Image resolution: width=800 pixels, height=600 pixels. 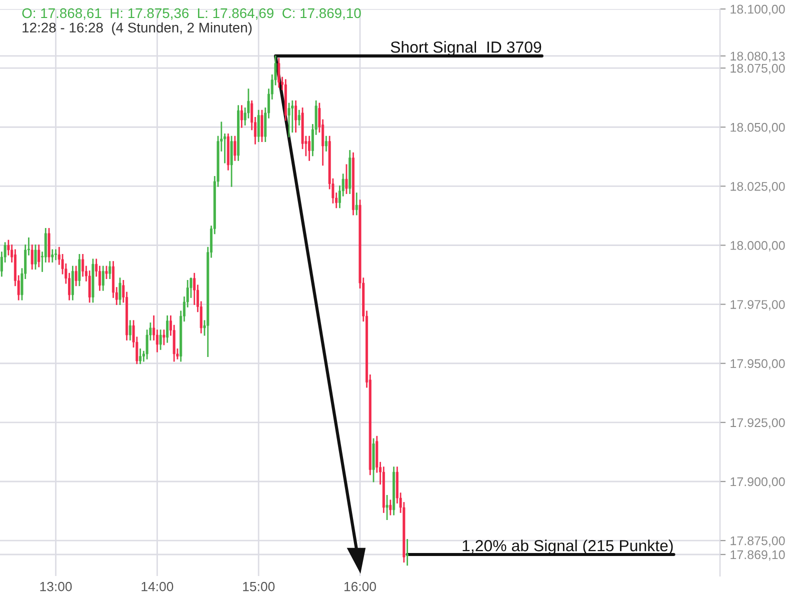 I want to click on annotation: Short Signal ID 3709, so click(x=466, y=48).